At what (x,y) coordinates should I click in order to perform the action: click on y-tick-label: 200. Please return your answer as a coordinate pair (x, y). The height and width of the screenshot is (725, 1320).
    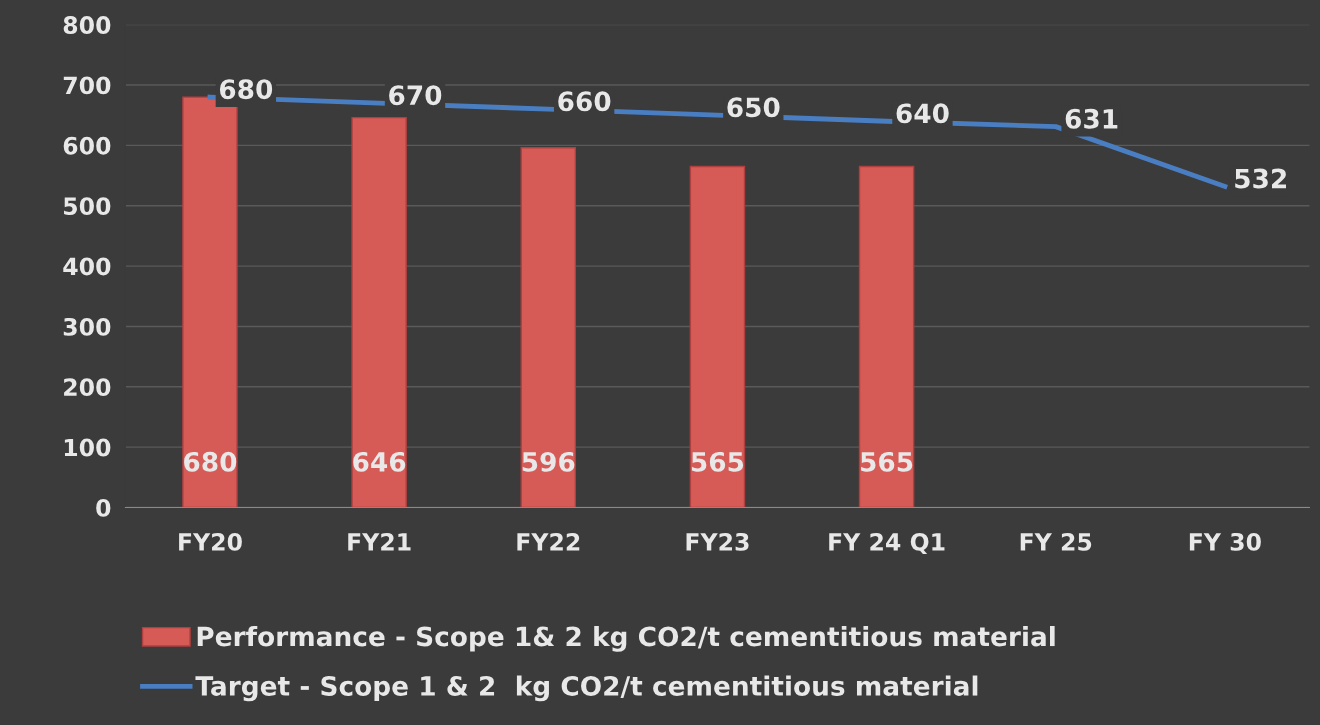
    Looking at the image, I should click on (87, 387).